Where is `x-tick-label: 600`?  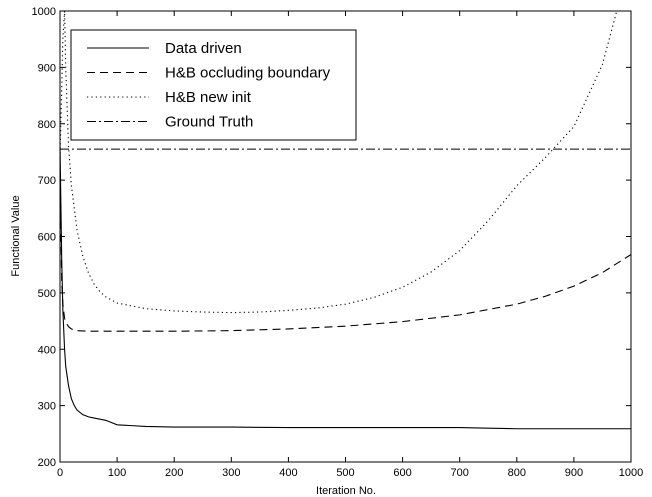
x-tick-label: 600 is located at coordinates (402, 473).